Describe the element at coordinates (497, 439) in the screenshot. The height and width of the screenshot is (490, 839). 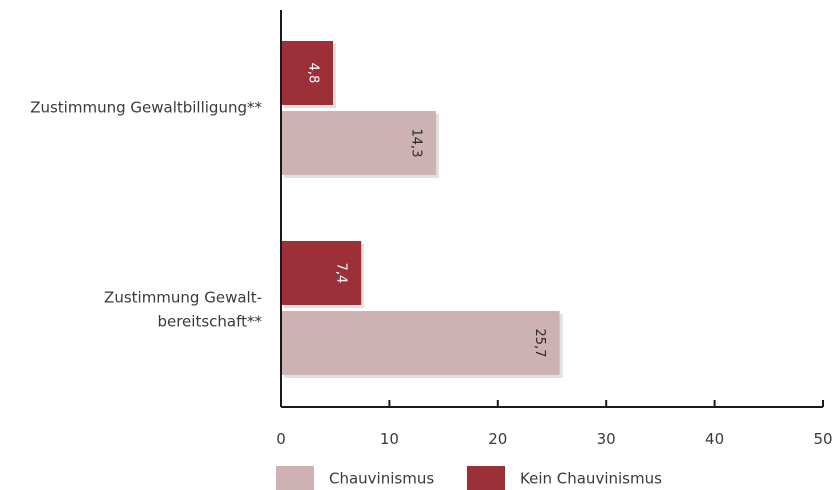
I see `x-tick-label-20: 20` at that location.